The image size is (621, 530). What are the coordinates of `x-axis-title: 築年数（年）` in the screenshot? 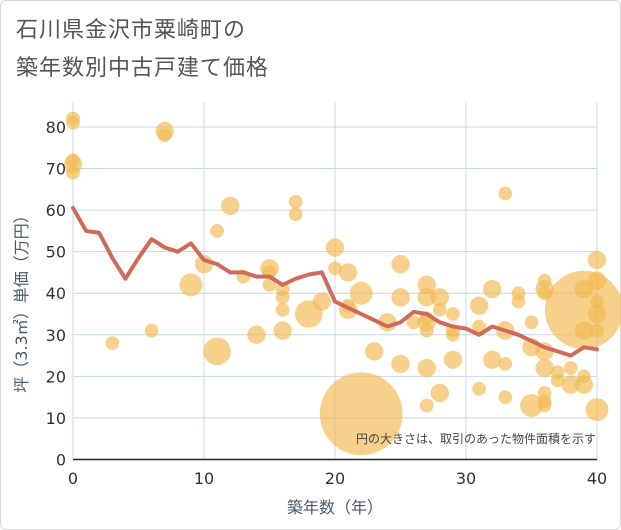 It's located at (335, 507).